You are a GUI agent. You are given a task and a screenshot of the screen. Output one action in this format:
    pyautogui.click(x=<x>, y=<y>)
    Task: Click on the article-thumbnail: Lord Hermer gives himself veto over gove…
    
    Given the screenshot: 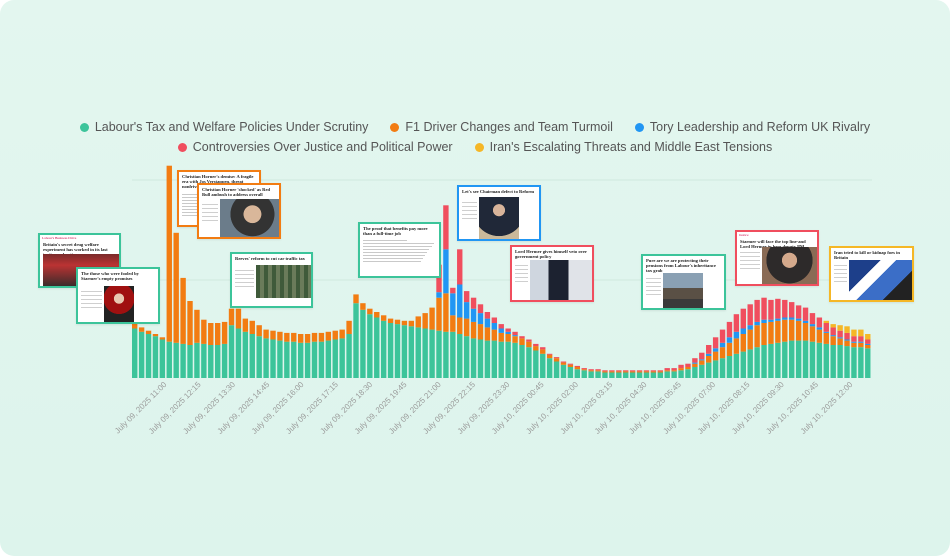 What is the action you would take?
    pyautogui.click(x=552, y=273)
    